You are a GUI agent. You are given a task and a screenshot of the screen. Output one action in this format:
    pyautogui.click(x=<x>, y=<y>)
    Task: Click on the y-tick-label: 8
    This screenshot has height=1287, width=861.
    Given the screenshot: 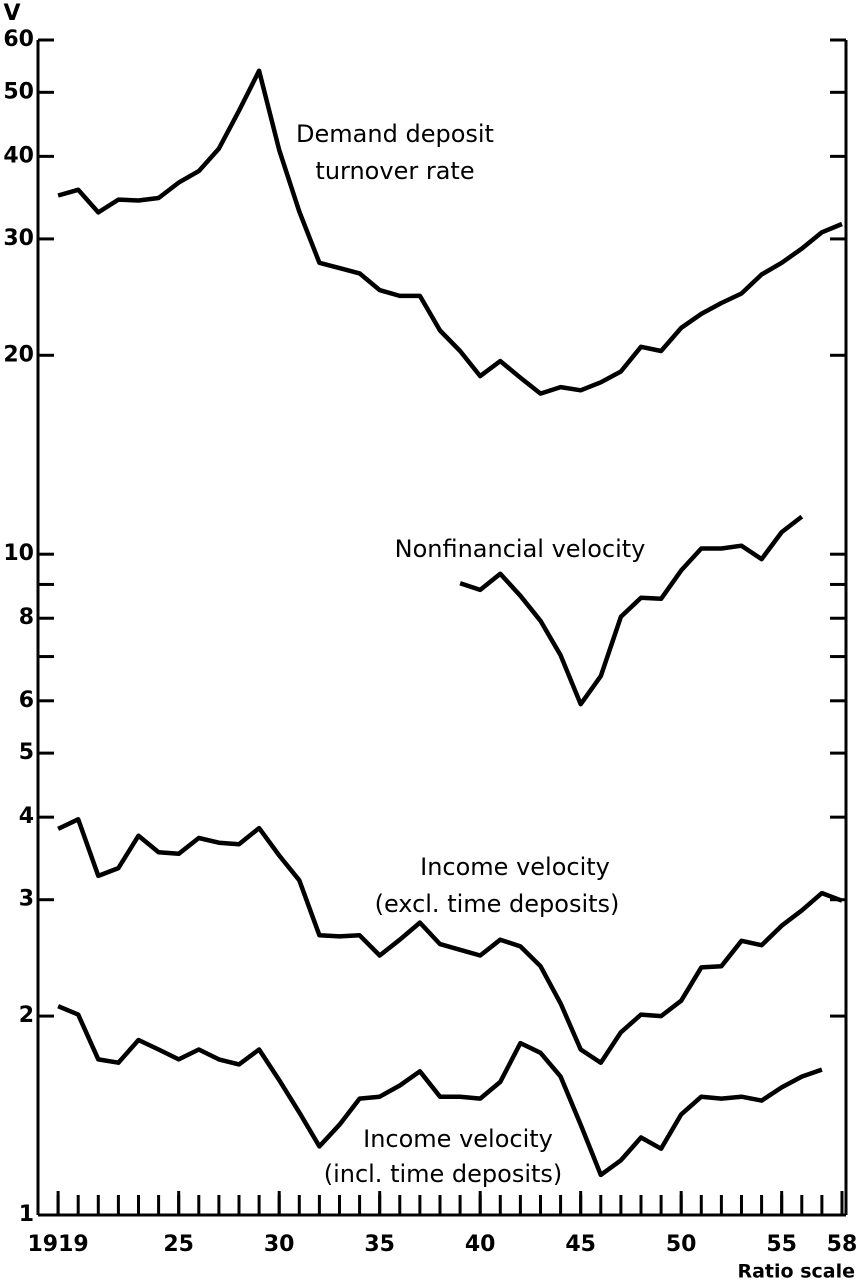 What is the action you would take?
    pyautogui.click(x=26, y=617)
    